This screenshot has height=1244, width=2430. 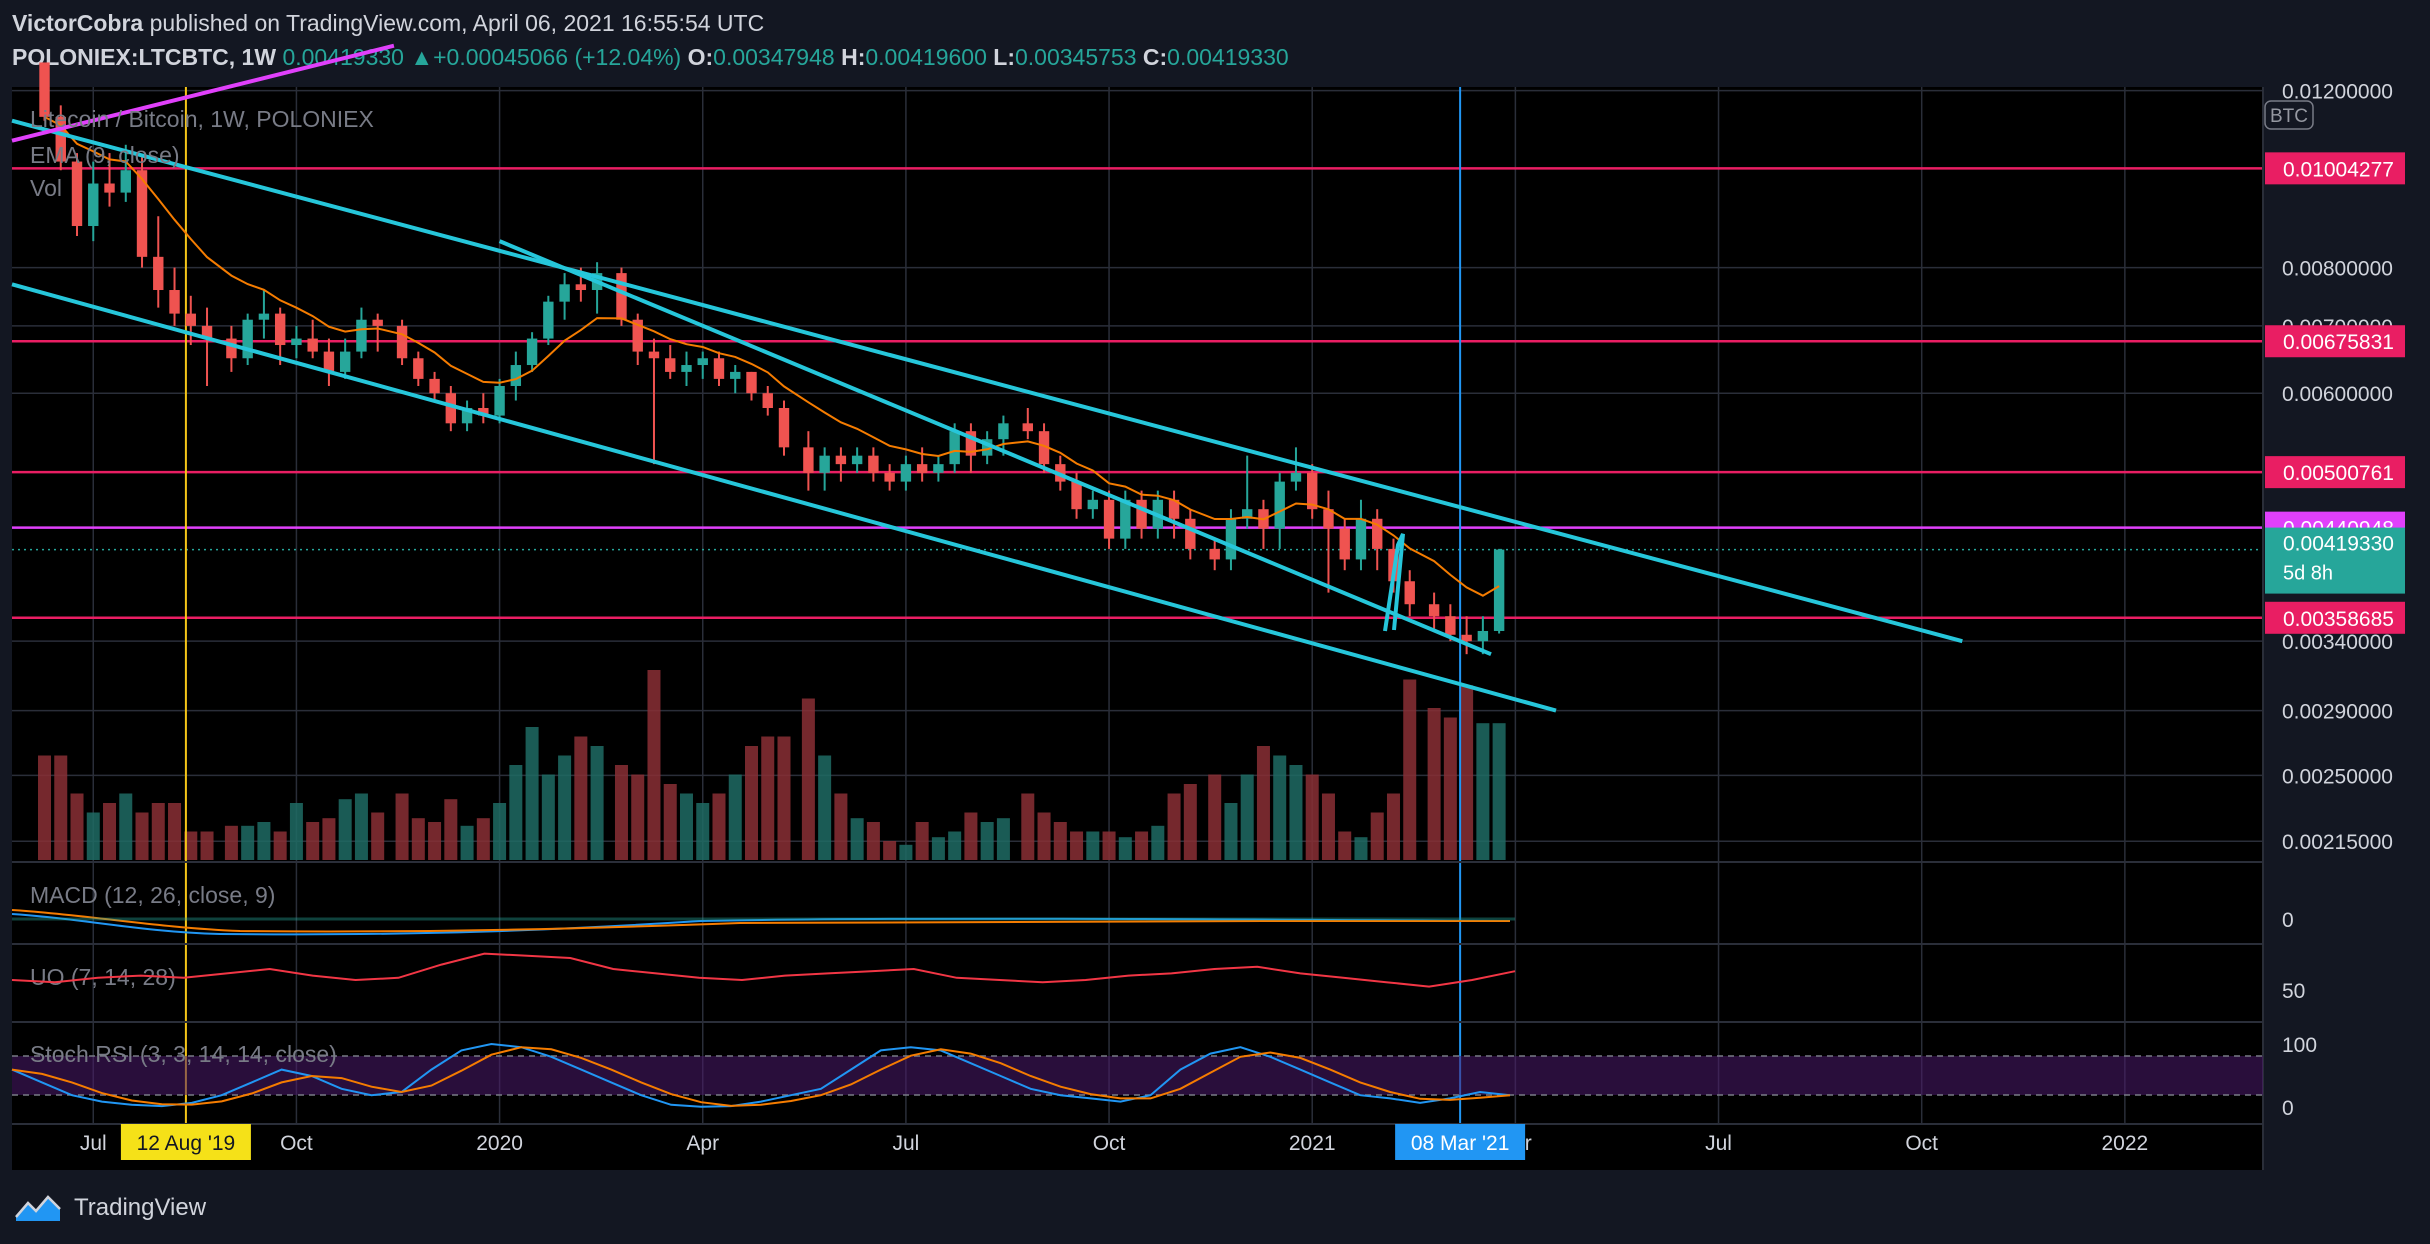 I want to click on price-change: +0.00045066 (+12.04%), so click(x=557, y=57).